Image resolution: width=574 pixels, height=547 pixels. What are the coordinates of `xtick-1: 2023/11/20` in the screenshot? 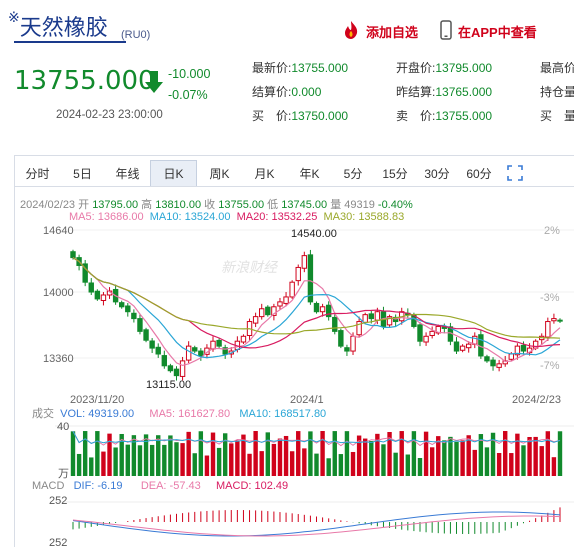 It's located at (97, 399).